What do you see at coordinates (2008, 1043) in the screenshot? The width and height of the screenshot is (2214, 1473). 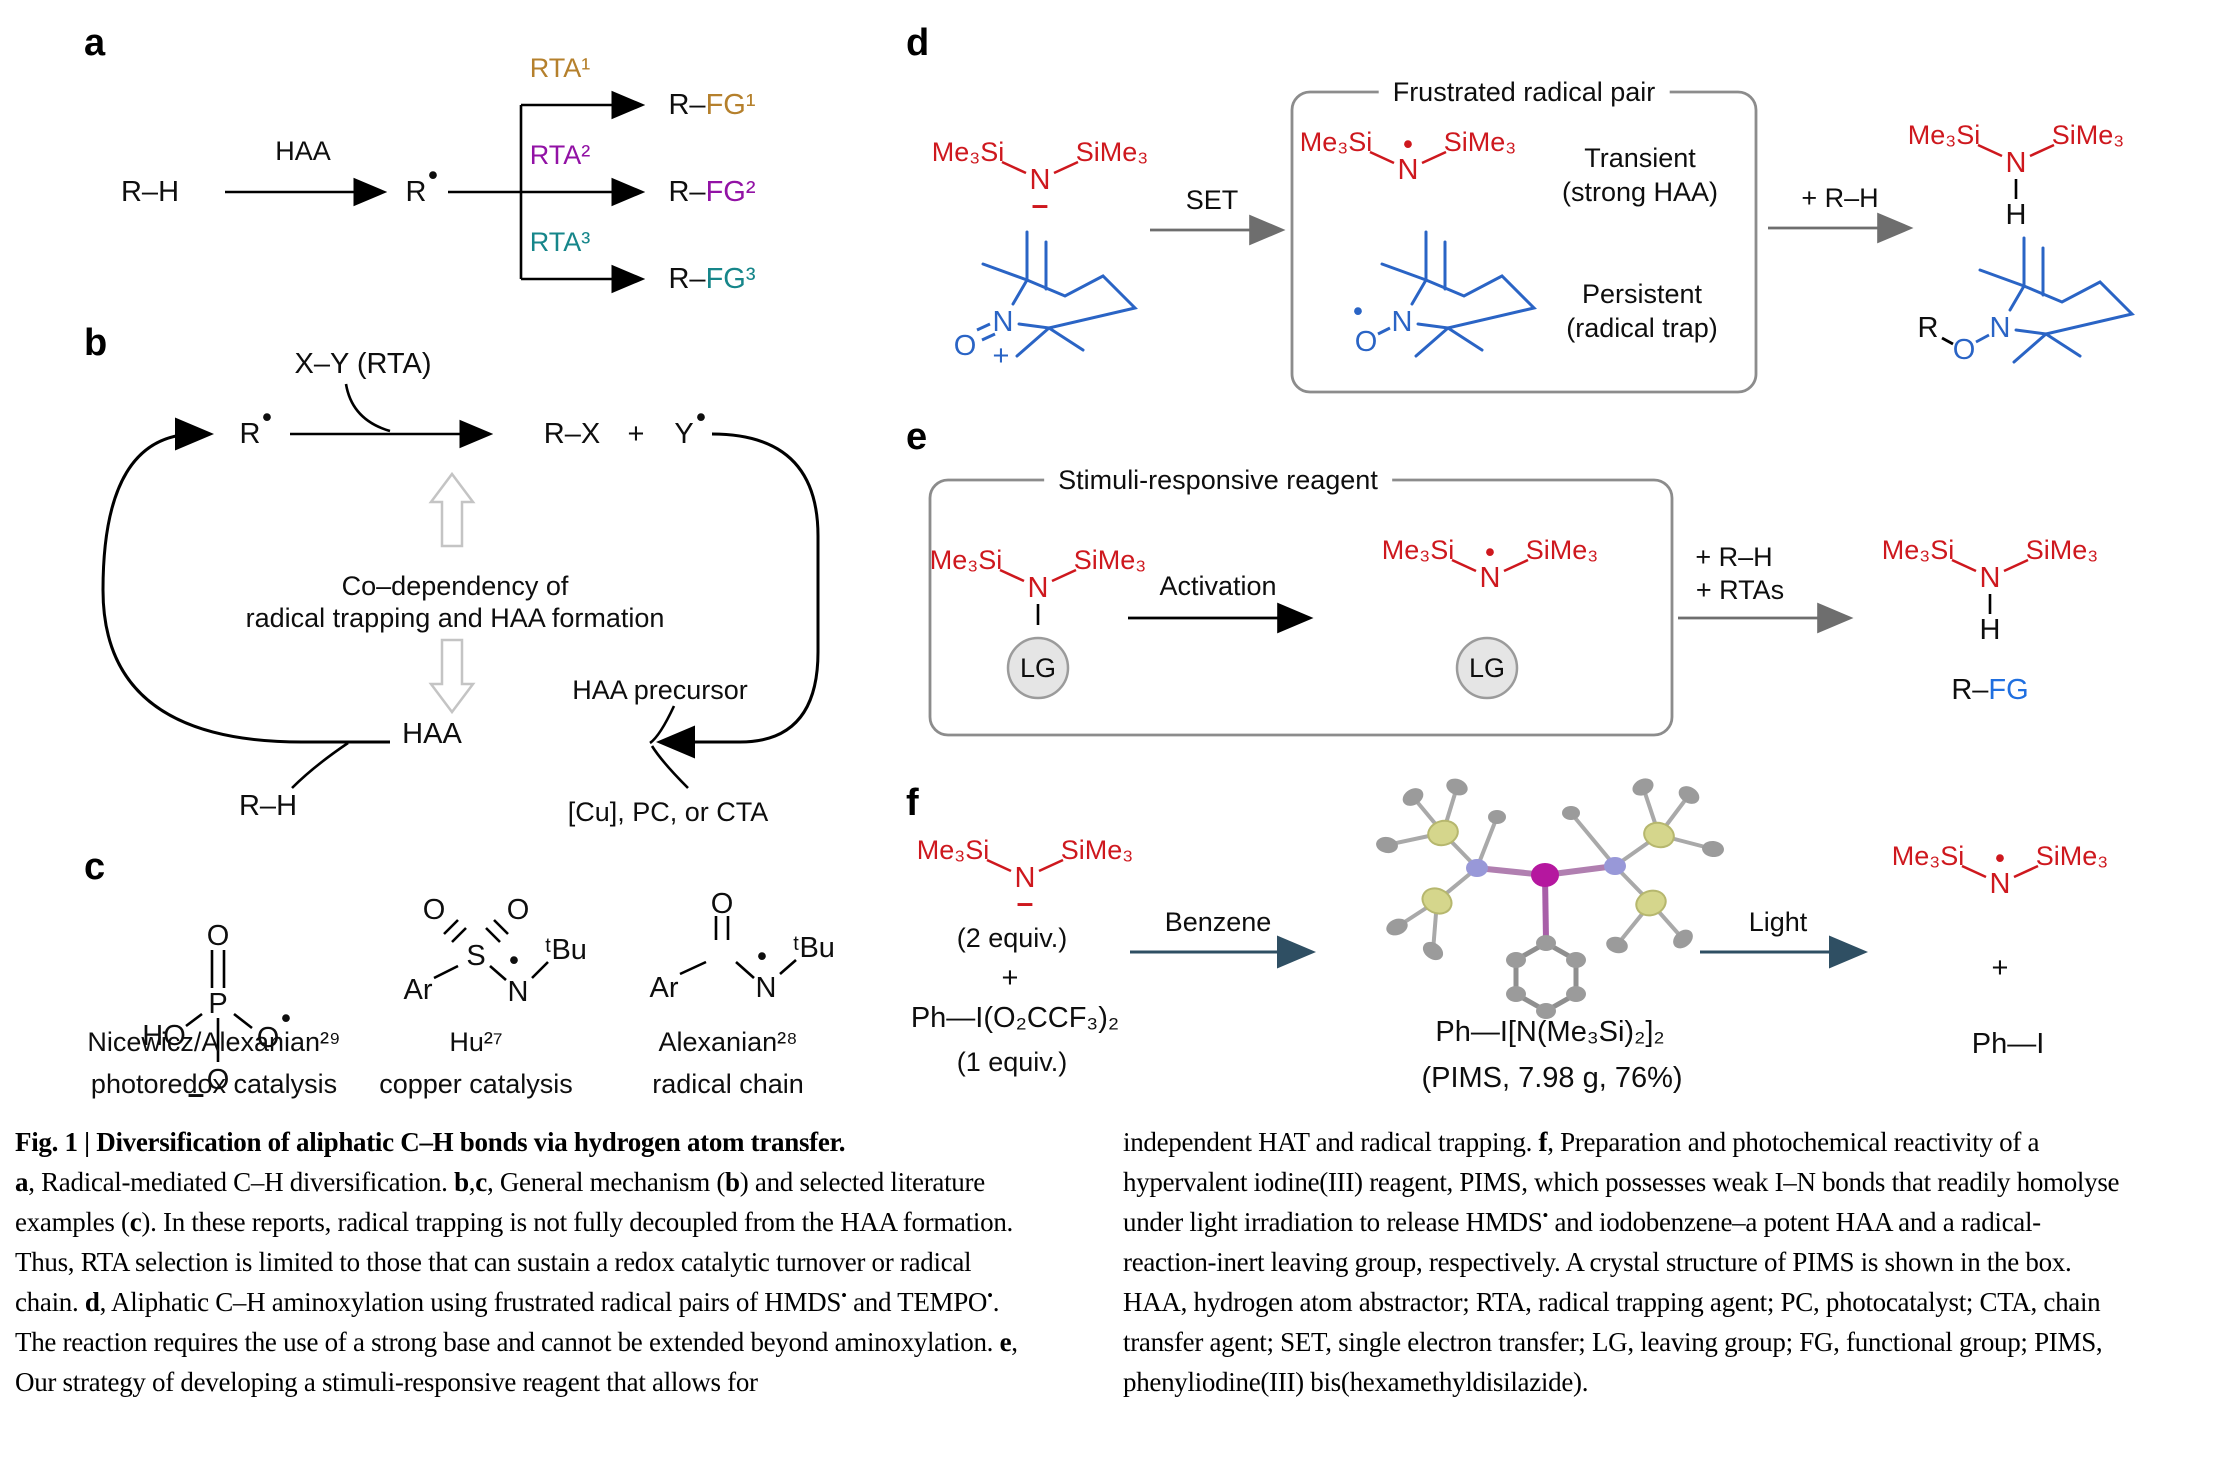 I see `iodobenzene-label: Ph—I` at bounding box center [2008, 1043].